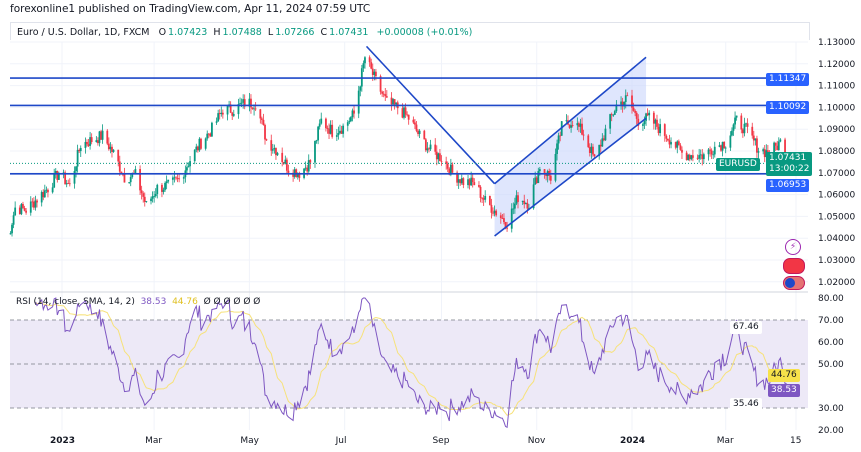  What do you see at coordinates (83, 32) in the screenshot?
I see `symbol-name: Euro / U.S. Dollar, 1D, FXCM` at bounding box center [83, 32].